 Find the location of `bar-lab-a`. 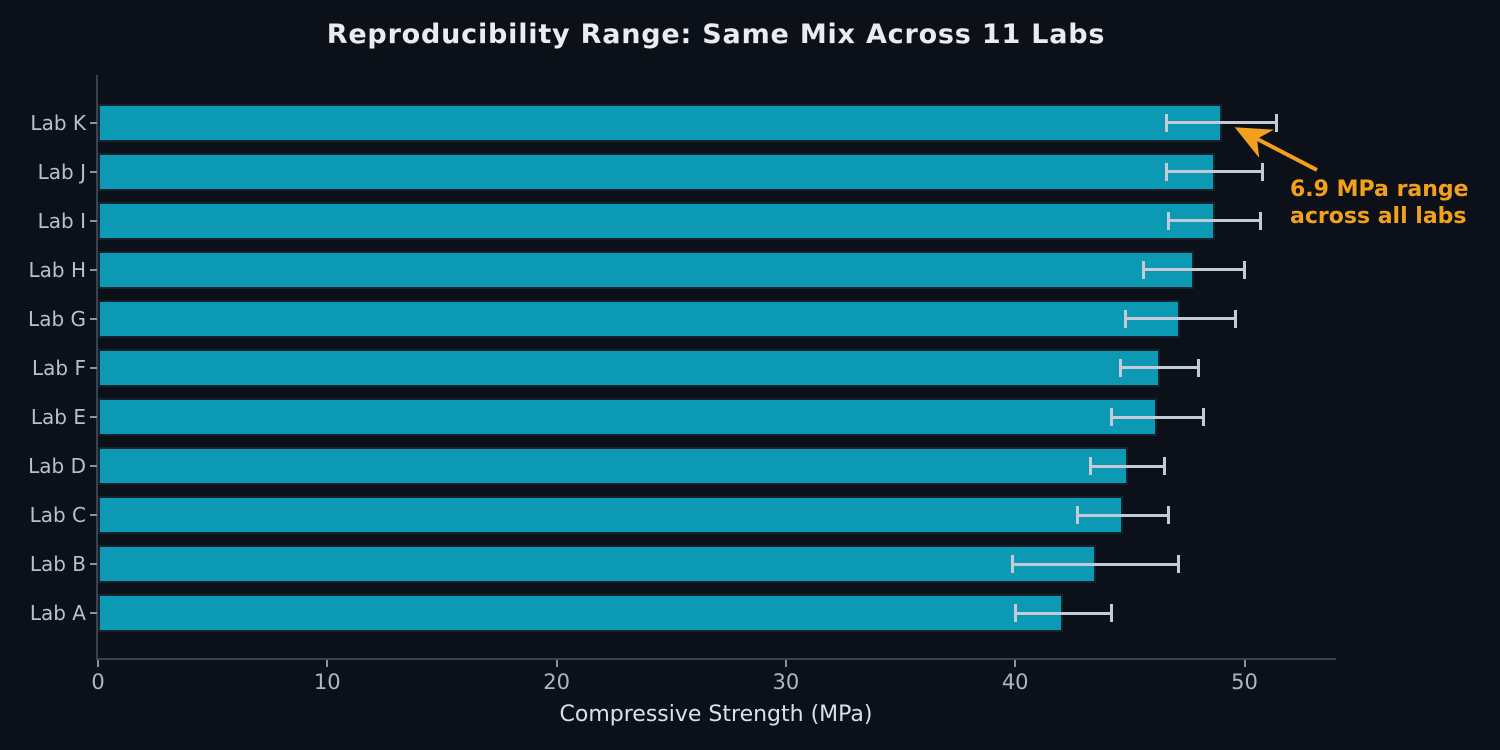

bar-lab-a is located at coordinates (581, 613).